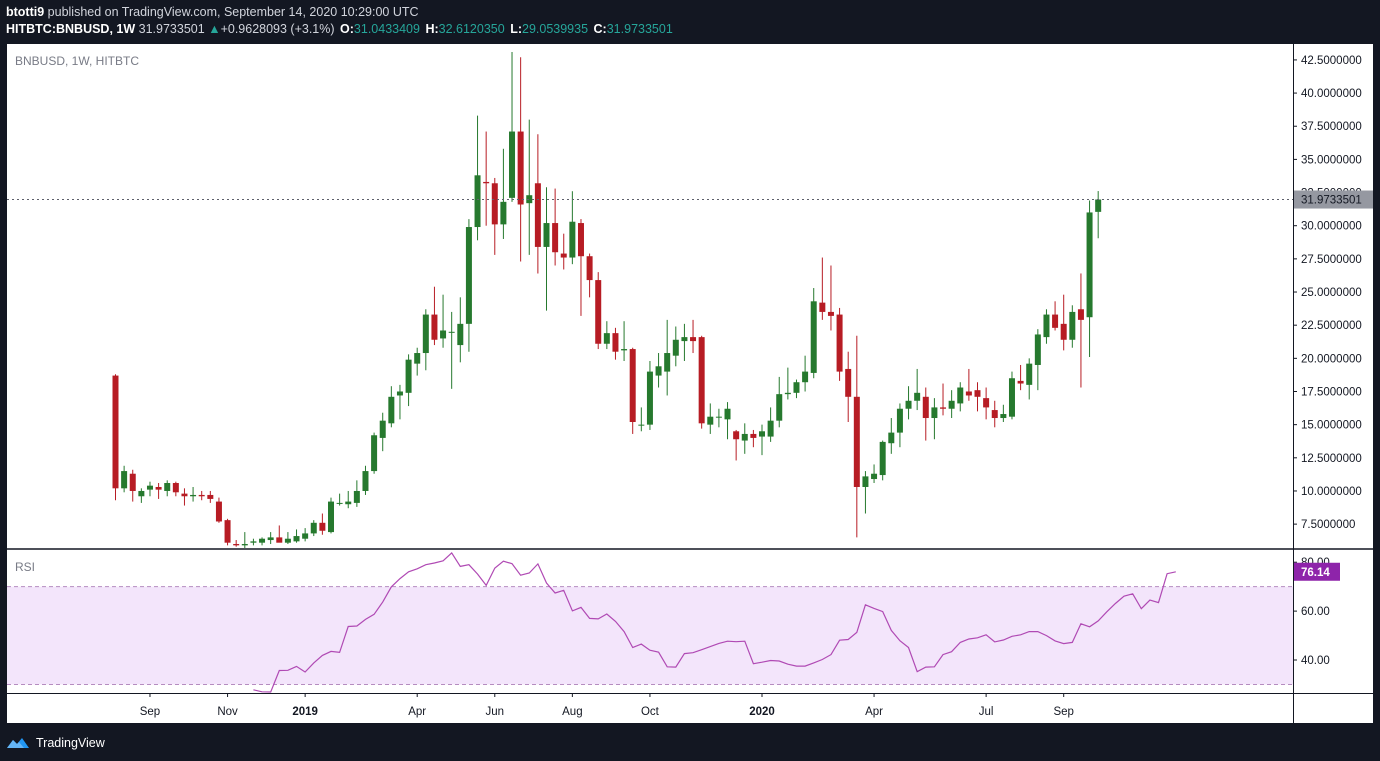  I want to click on tradingview-logo-icon, so click(18, 743).